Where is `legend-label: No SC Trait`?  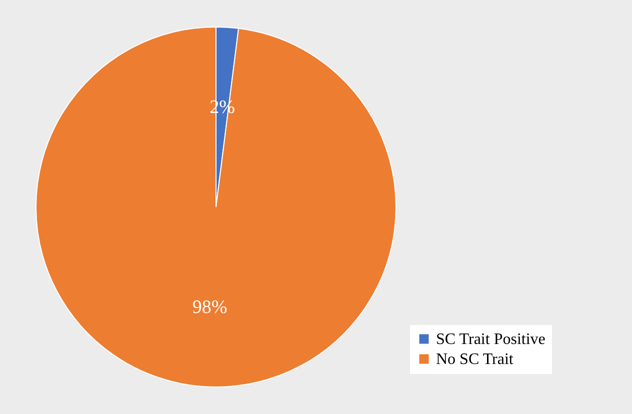 legend-label: No SC Trait is located at coordinates (475, 359).